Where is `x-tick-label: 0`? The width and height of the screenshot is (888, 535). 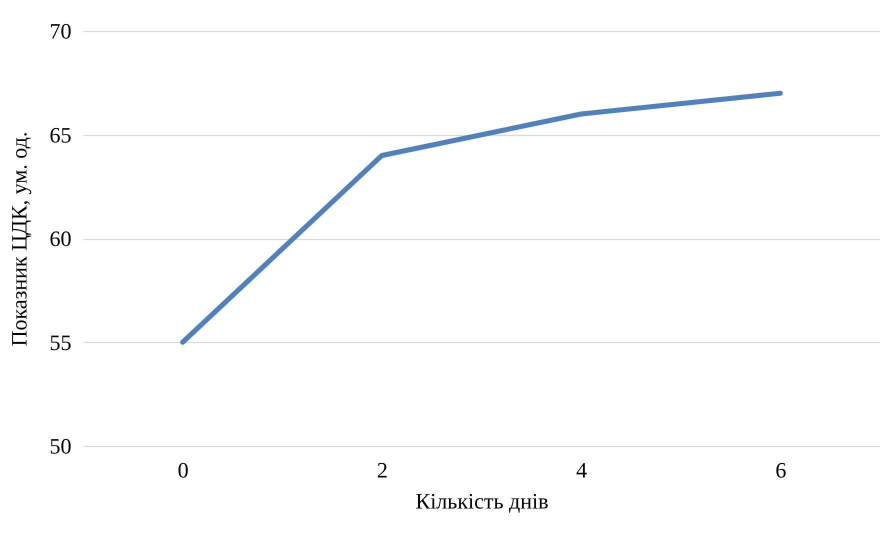
x-tick-label: 0 is located at coordinates (183, 470).